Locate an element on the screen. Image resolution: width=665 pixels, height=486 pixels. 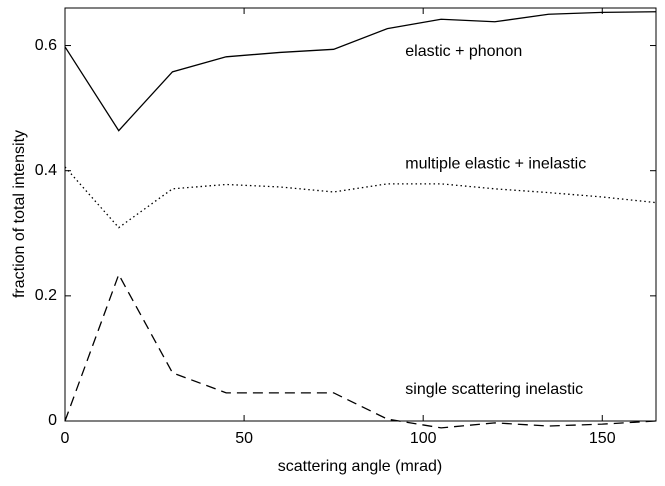
annotation: multiple elastic + inelastic is located at coordinates (495, 164).